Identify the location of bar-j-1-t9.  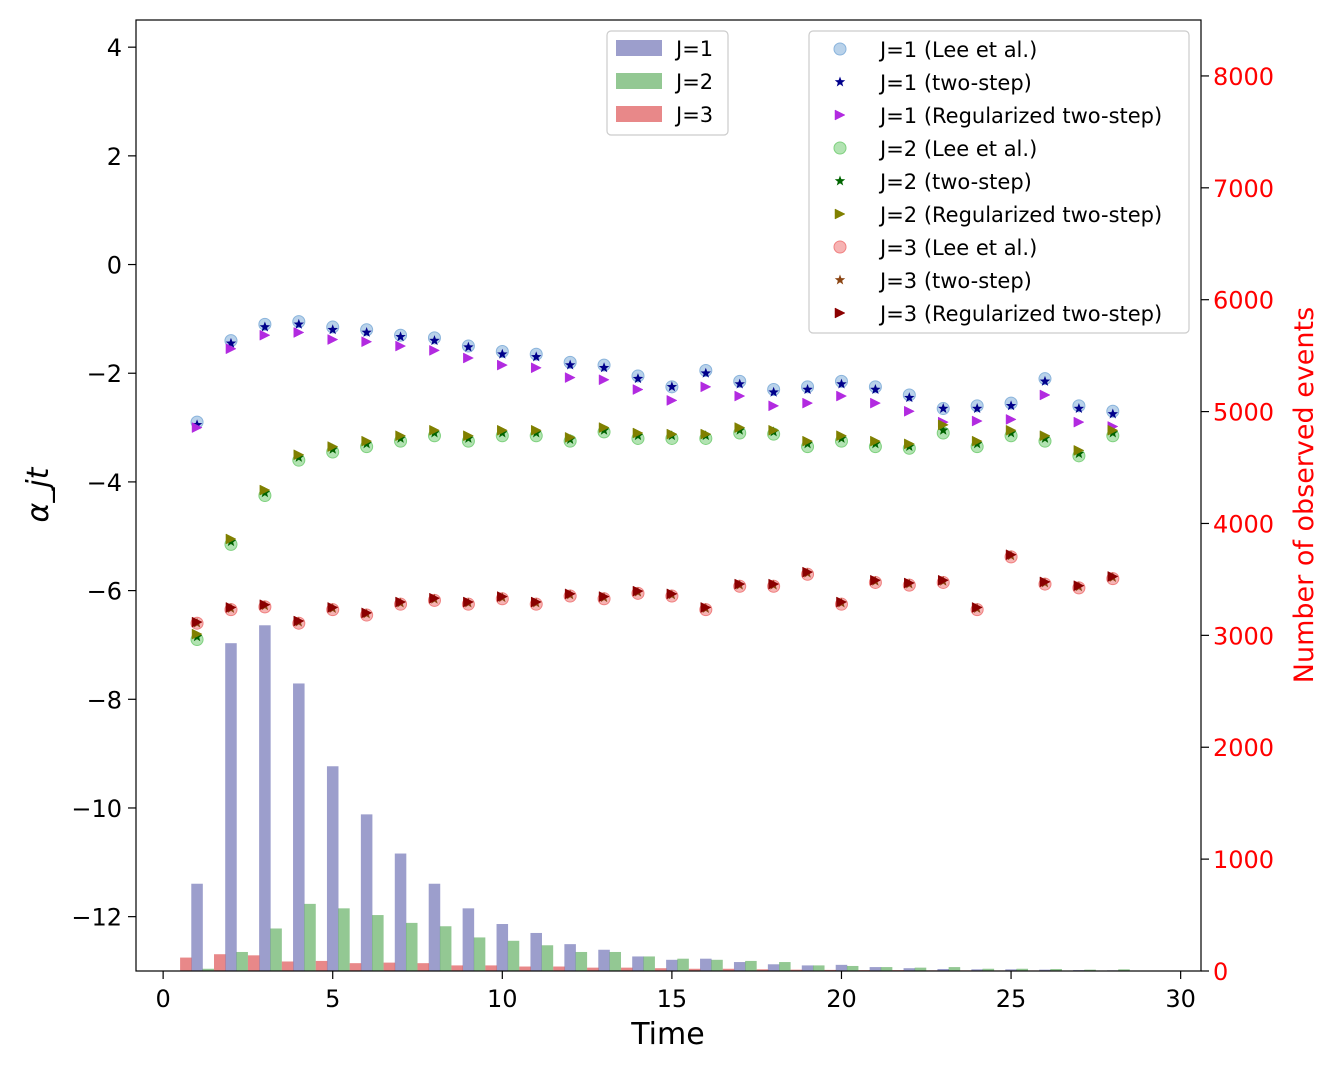
(468, 939).